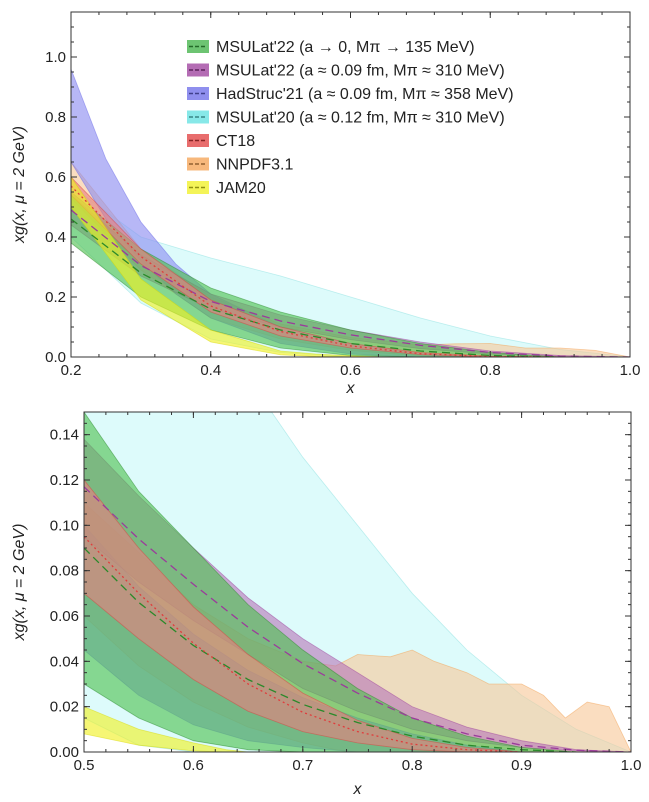  I want to click on top-ytick-label: 0.6, so click(55, 177).